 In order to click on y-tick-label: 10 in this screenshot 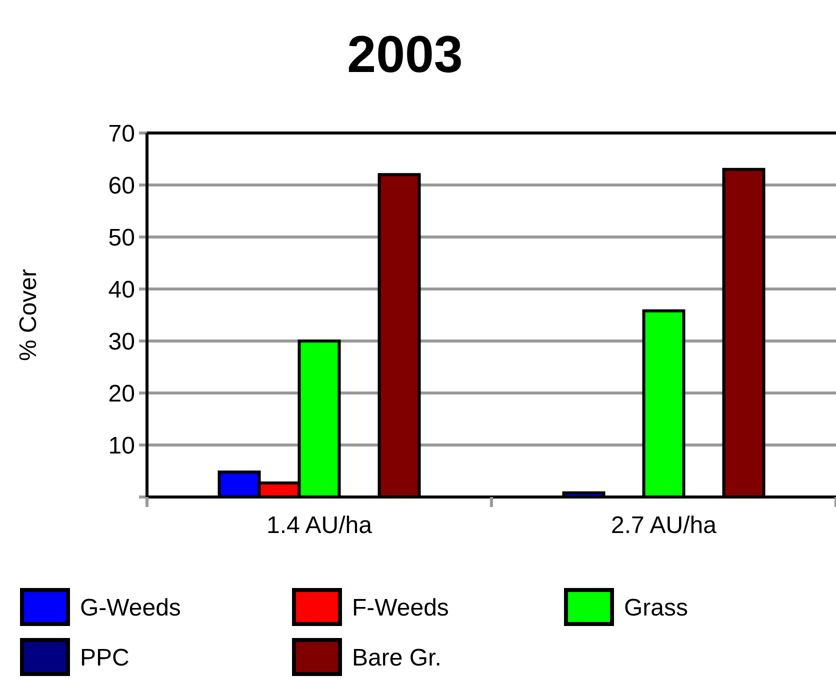, I will do `click(121, 446)`.